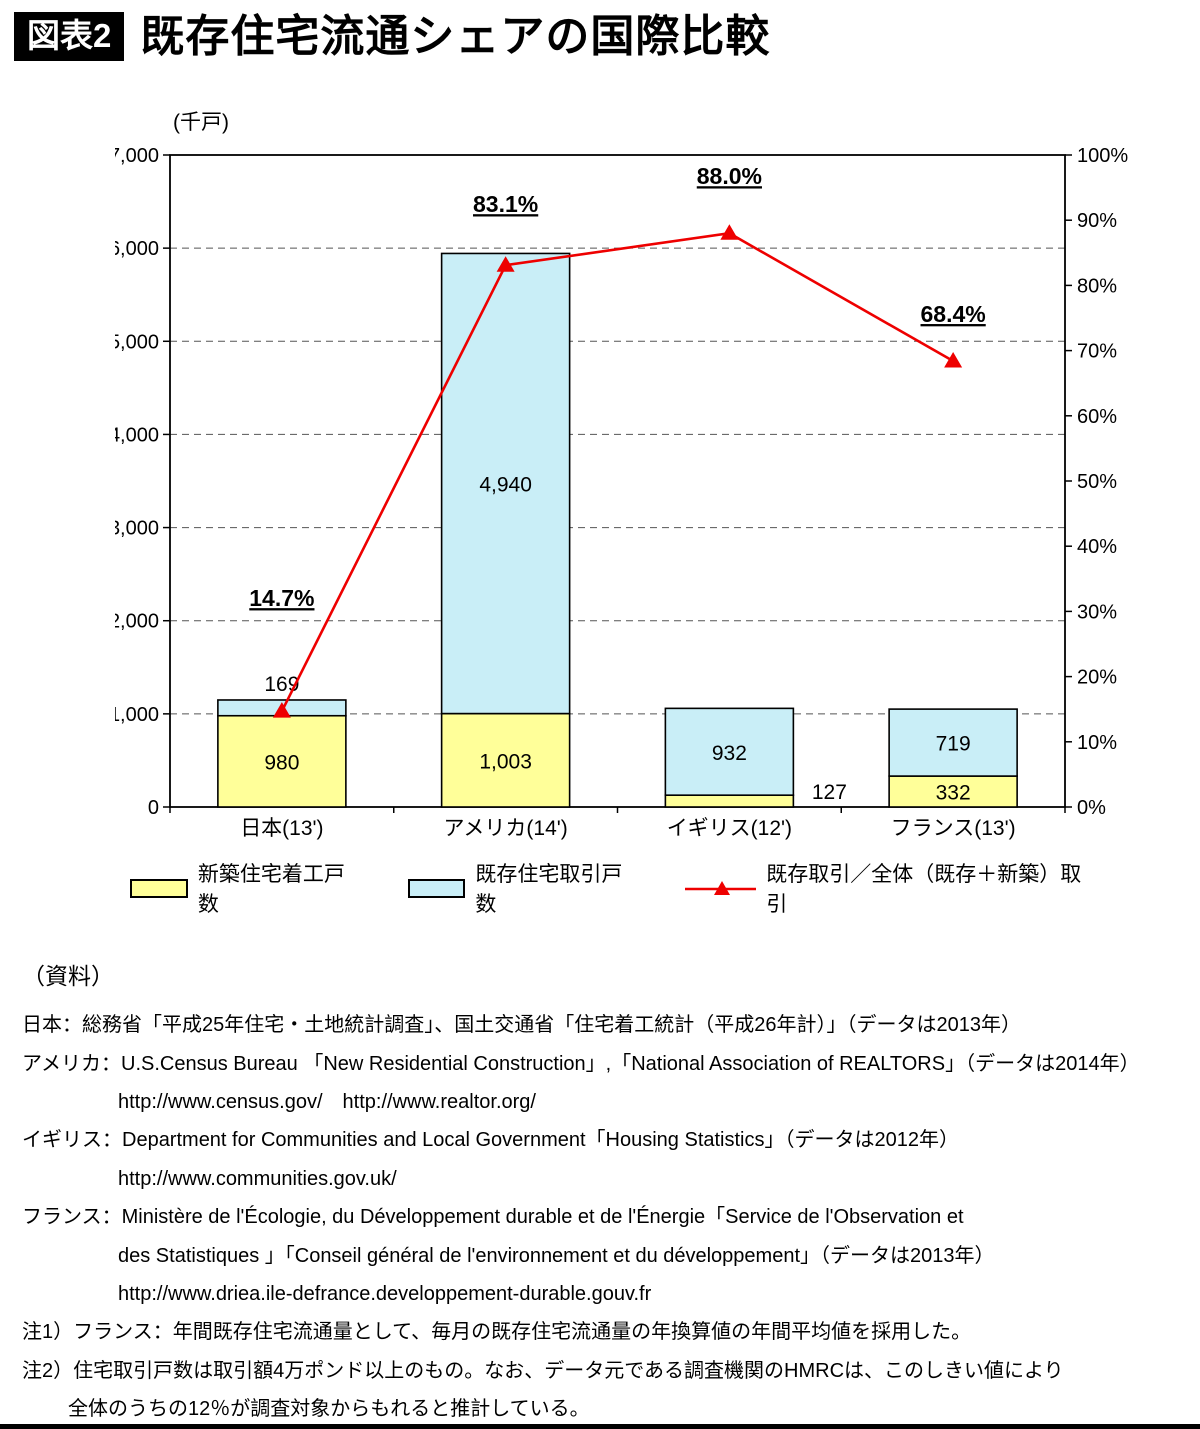 The width and height of the screenshot is (1200, 1429). Describe the element at coordinates (257, 1178) in the screenshot. I see `source-line-uk-url: http://www.communities.gov.uk/` at that location.